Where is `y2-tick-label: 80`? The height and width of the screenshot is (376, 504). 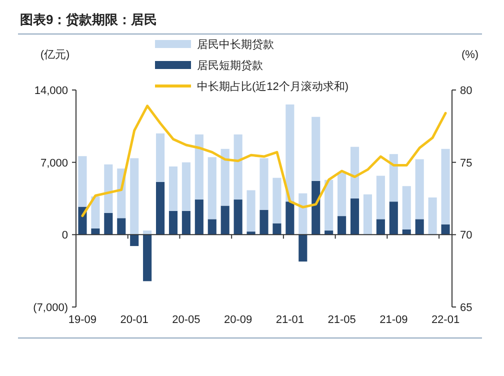
y2-tick-label: 80 is located at coordinates (466, 91).